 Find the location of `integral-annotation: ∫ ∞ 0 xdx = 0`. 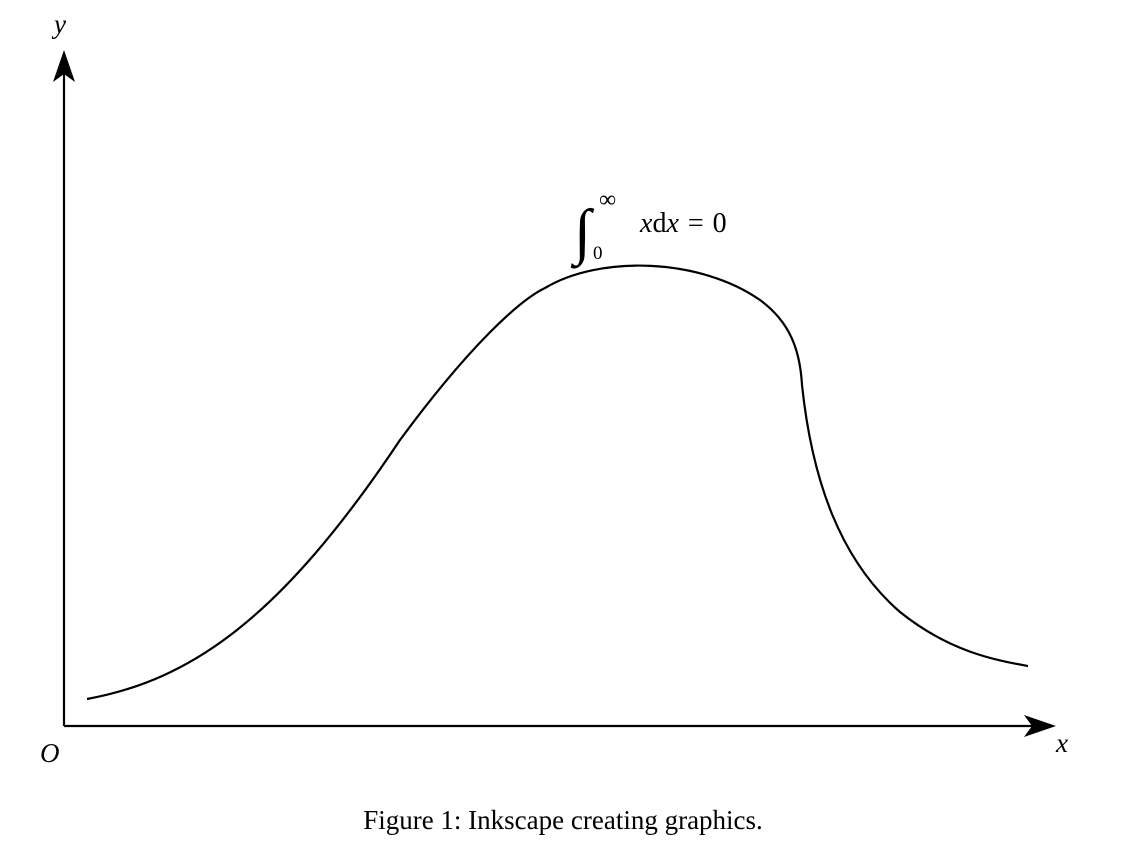

integral-annotation: ∫ ∞ 0 xdx = 0 is located at coordinates (648, 228).